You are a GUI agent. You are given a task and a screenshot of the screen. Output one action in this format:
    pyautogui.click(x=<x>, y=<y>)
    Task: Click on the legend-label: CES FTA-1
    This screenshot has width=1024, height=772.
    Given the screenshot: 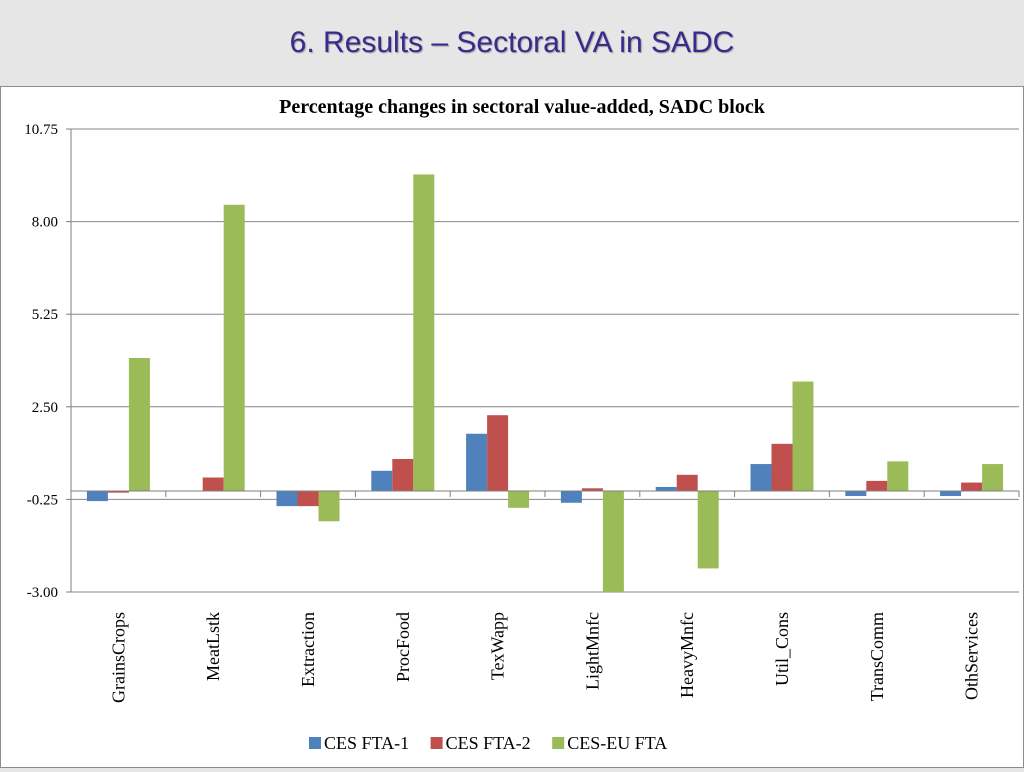 What is the action you would take?
    pyautogui.click(x=366, y=743)
    